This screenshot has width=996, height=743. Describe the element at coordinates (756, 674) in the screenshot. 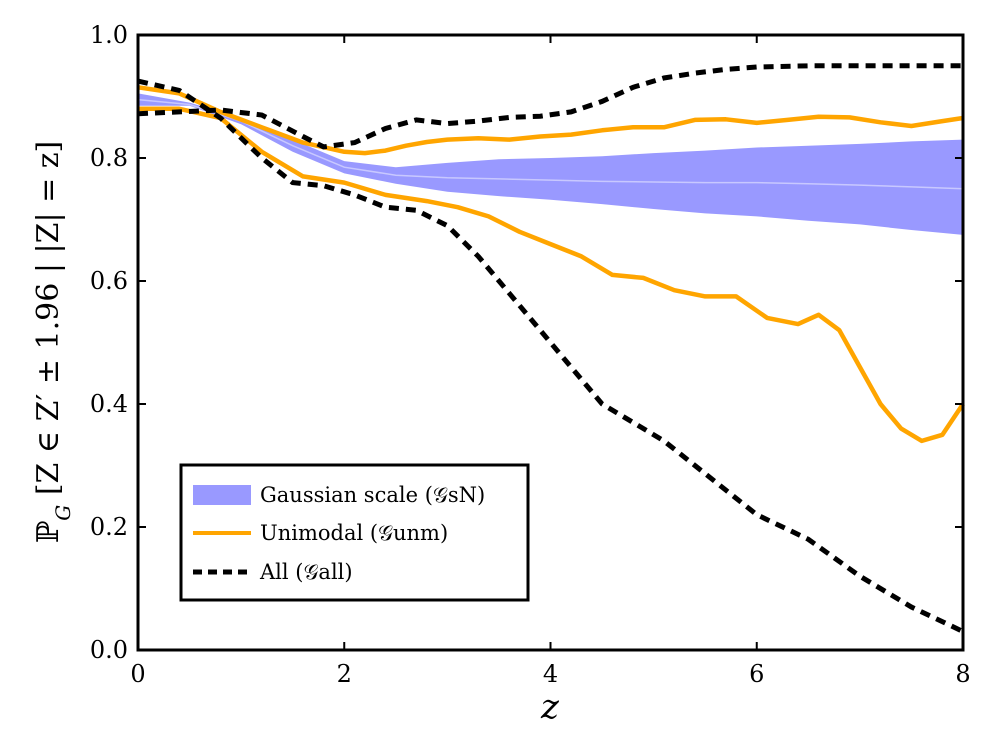

I see `x-tick-label: 6` at that location.